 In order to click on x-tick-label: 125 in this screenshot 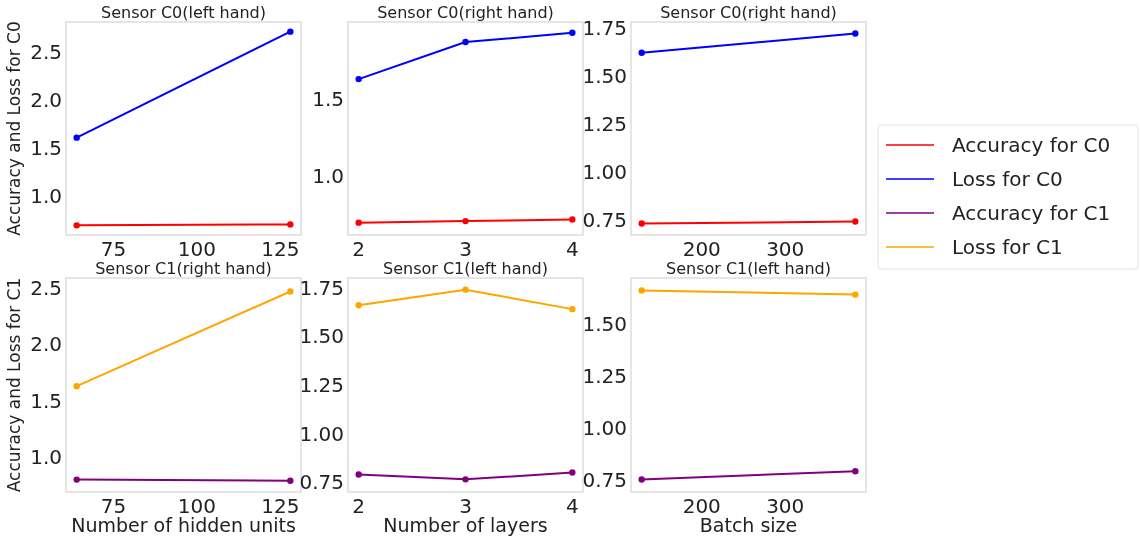, I will do `click(280, 249)`.